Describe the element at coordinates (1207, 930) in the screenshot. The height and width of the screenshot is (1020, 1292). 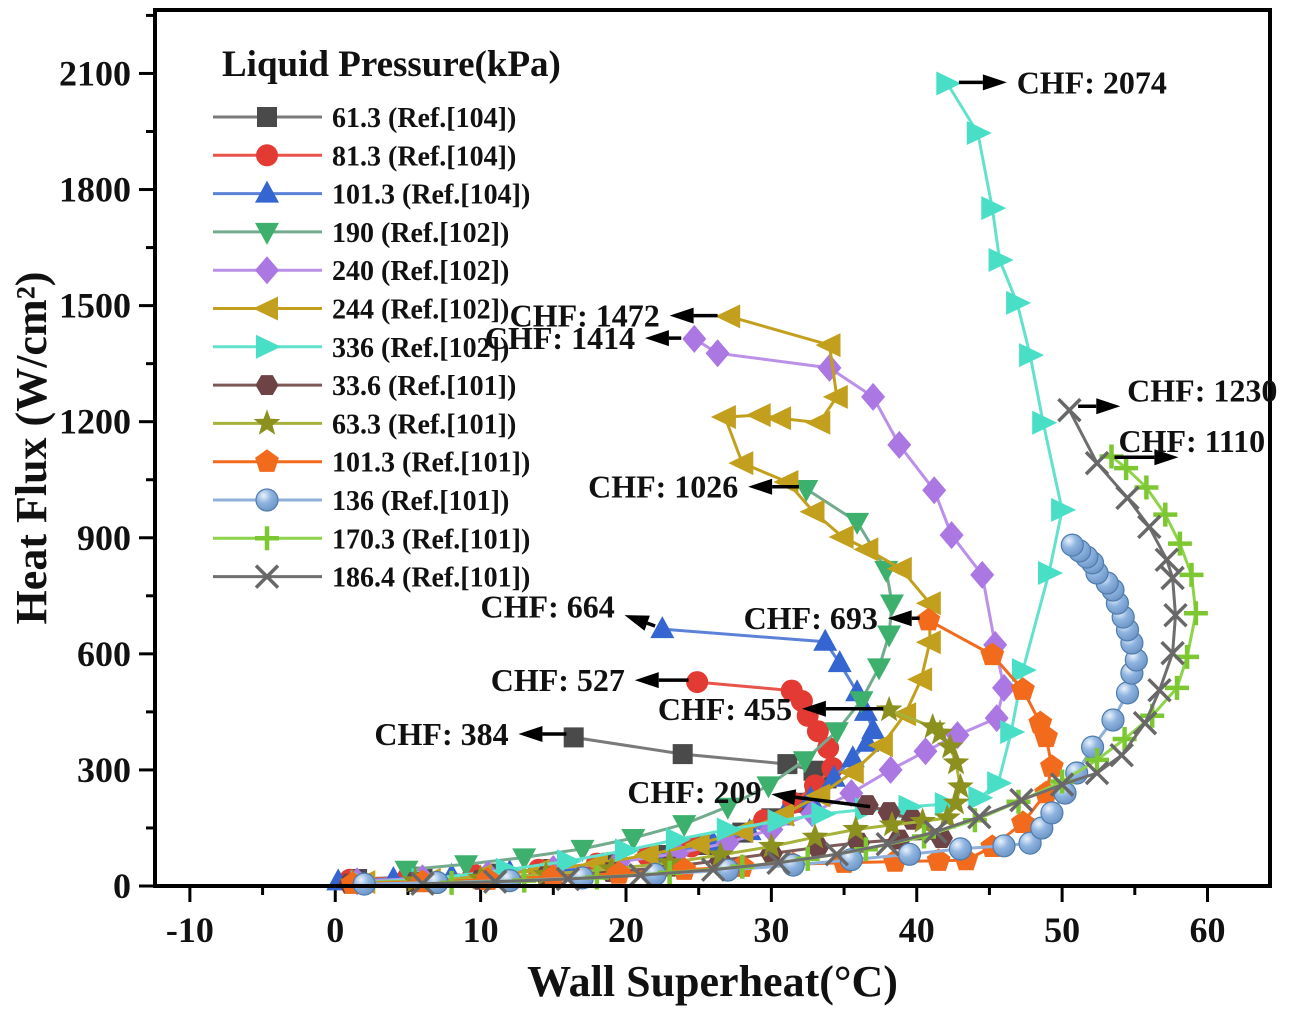
I see `svg-text: 60` at that location.